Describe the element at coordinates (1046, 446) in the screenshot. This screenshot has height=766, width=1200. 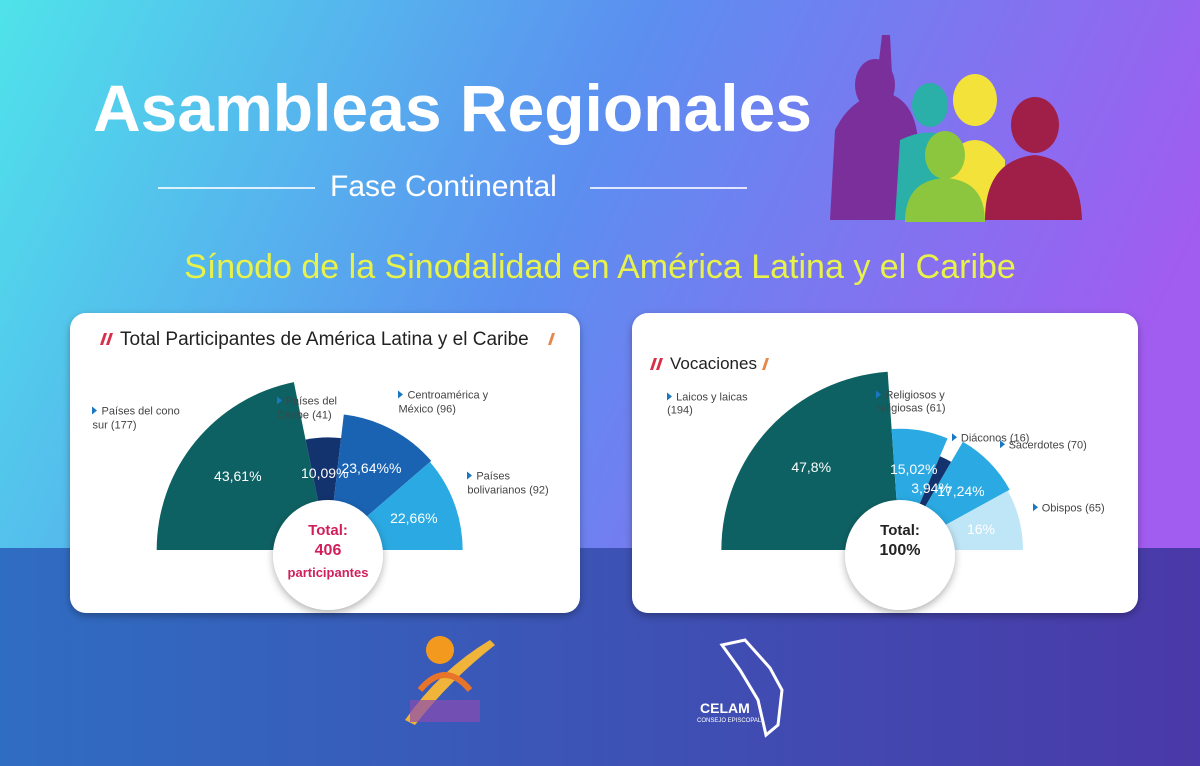
I see `category-label: Sacerdotes (70)` at that location.